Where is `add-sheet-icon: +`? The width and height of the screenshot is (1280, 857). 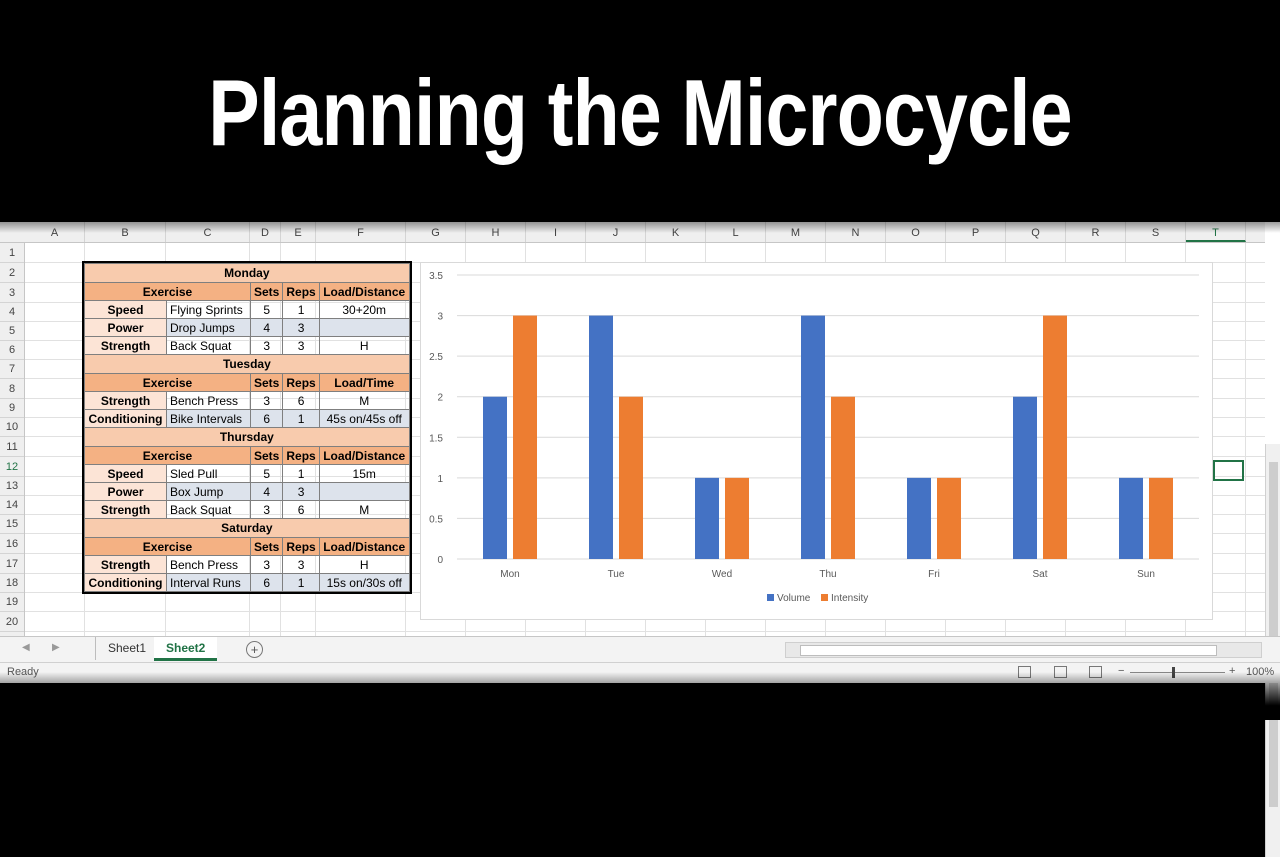
add-sheet-icon: + is located at coordinates (254, 649).